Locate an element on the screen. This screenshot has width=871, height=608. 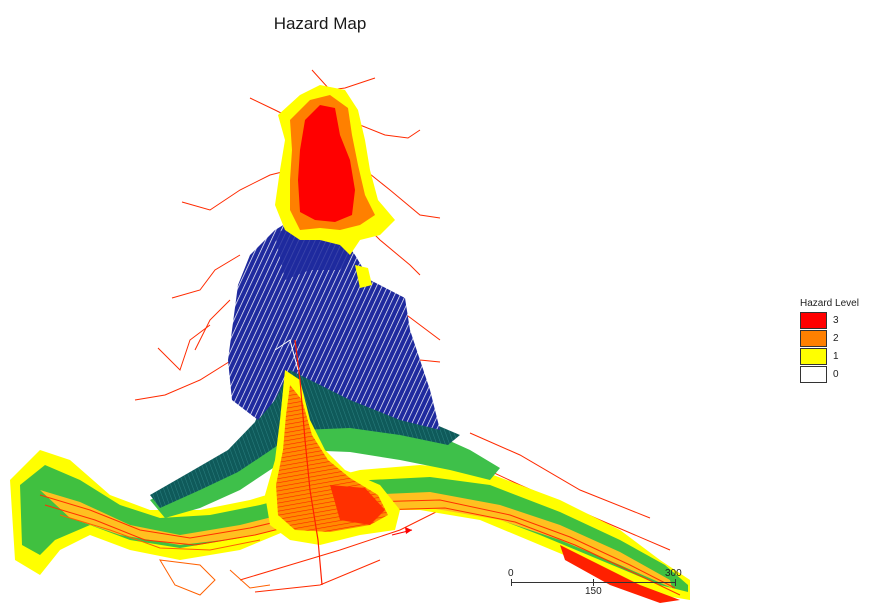
mid-flow-zone is located at coordinates (325, 436).